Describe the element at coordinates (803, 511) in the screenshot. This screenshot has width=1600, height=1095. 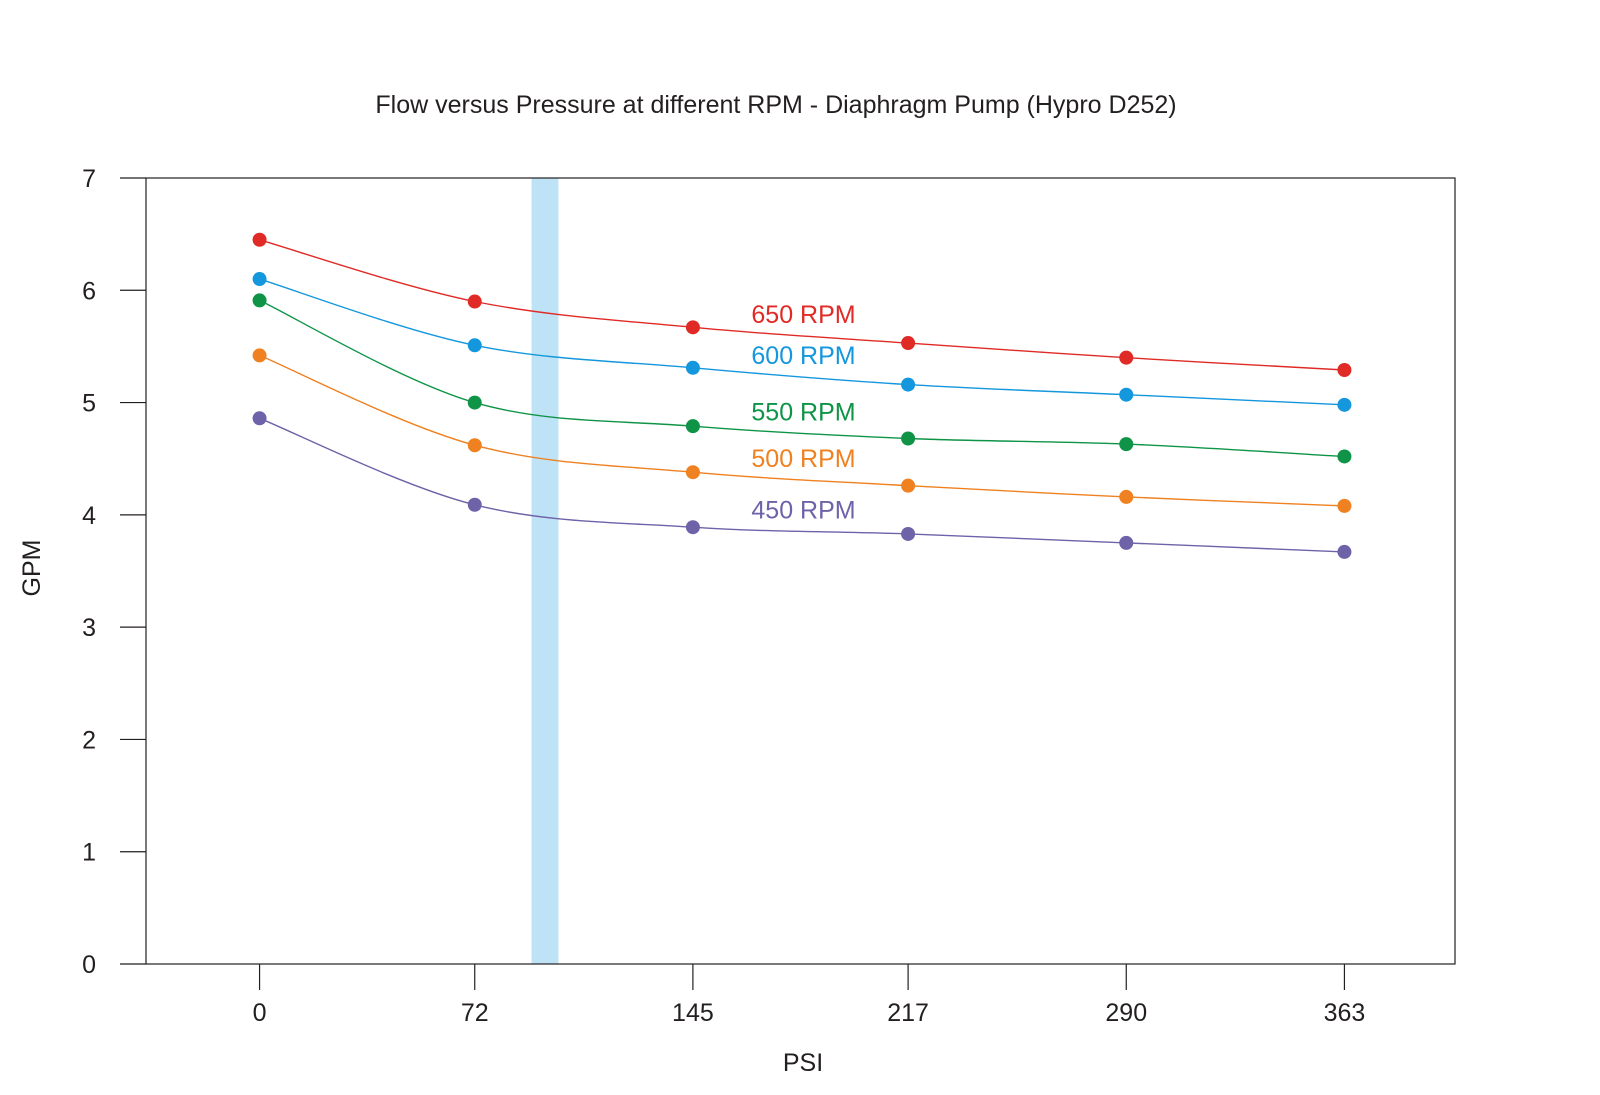
I see `series-label-450-rpm: 450 RPM` at that location.